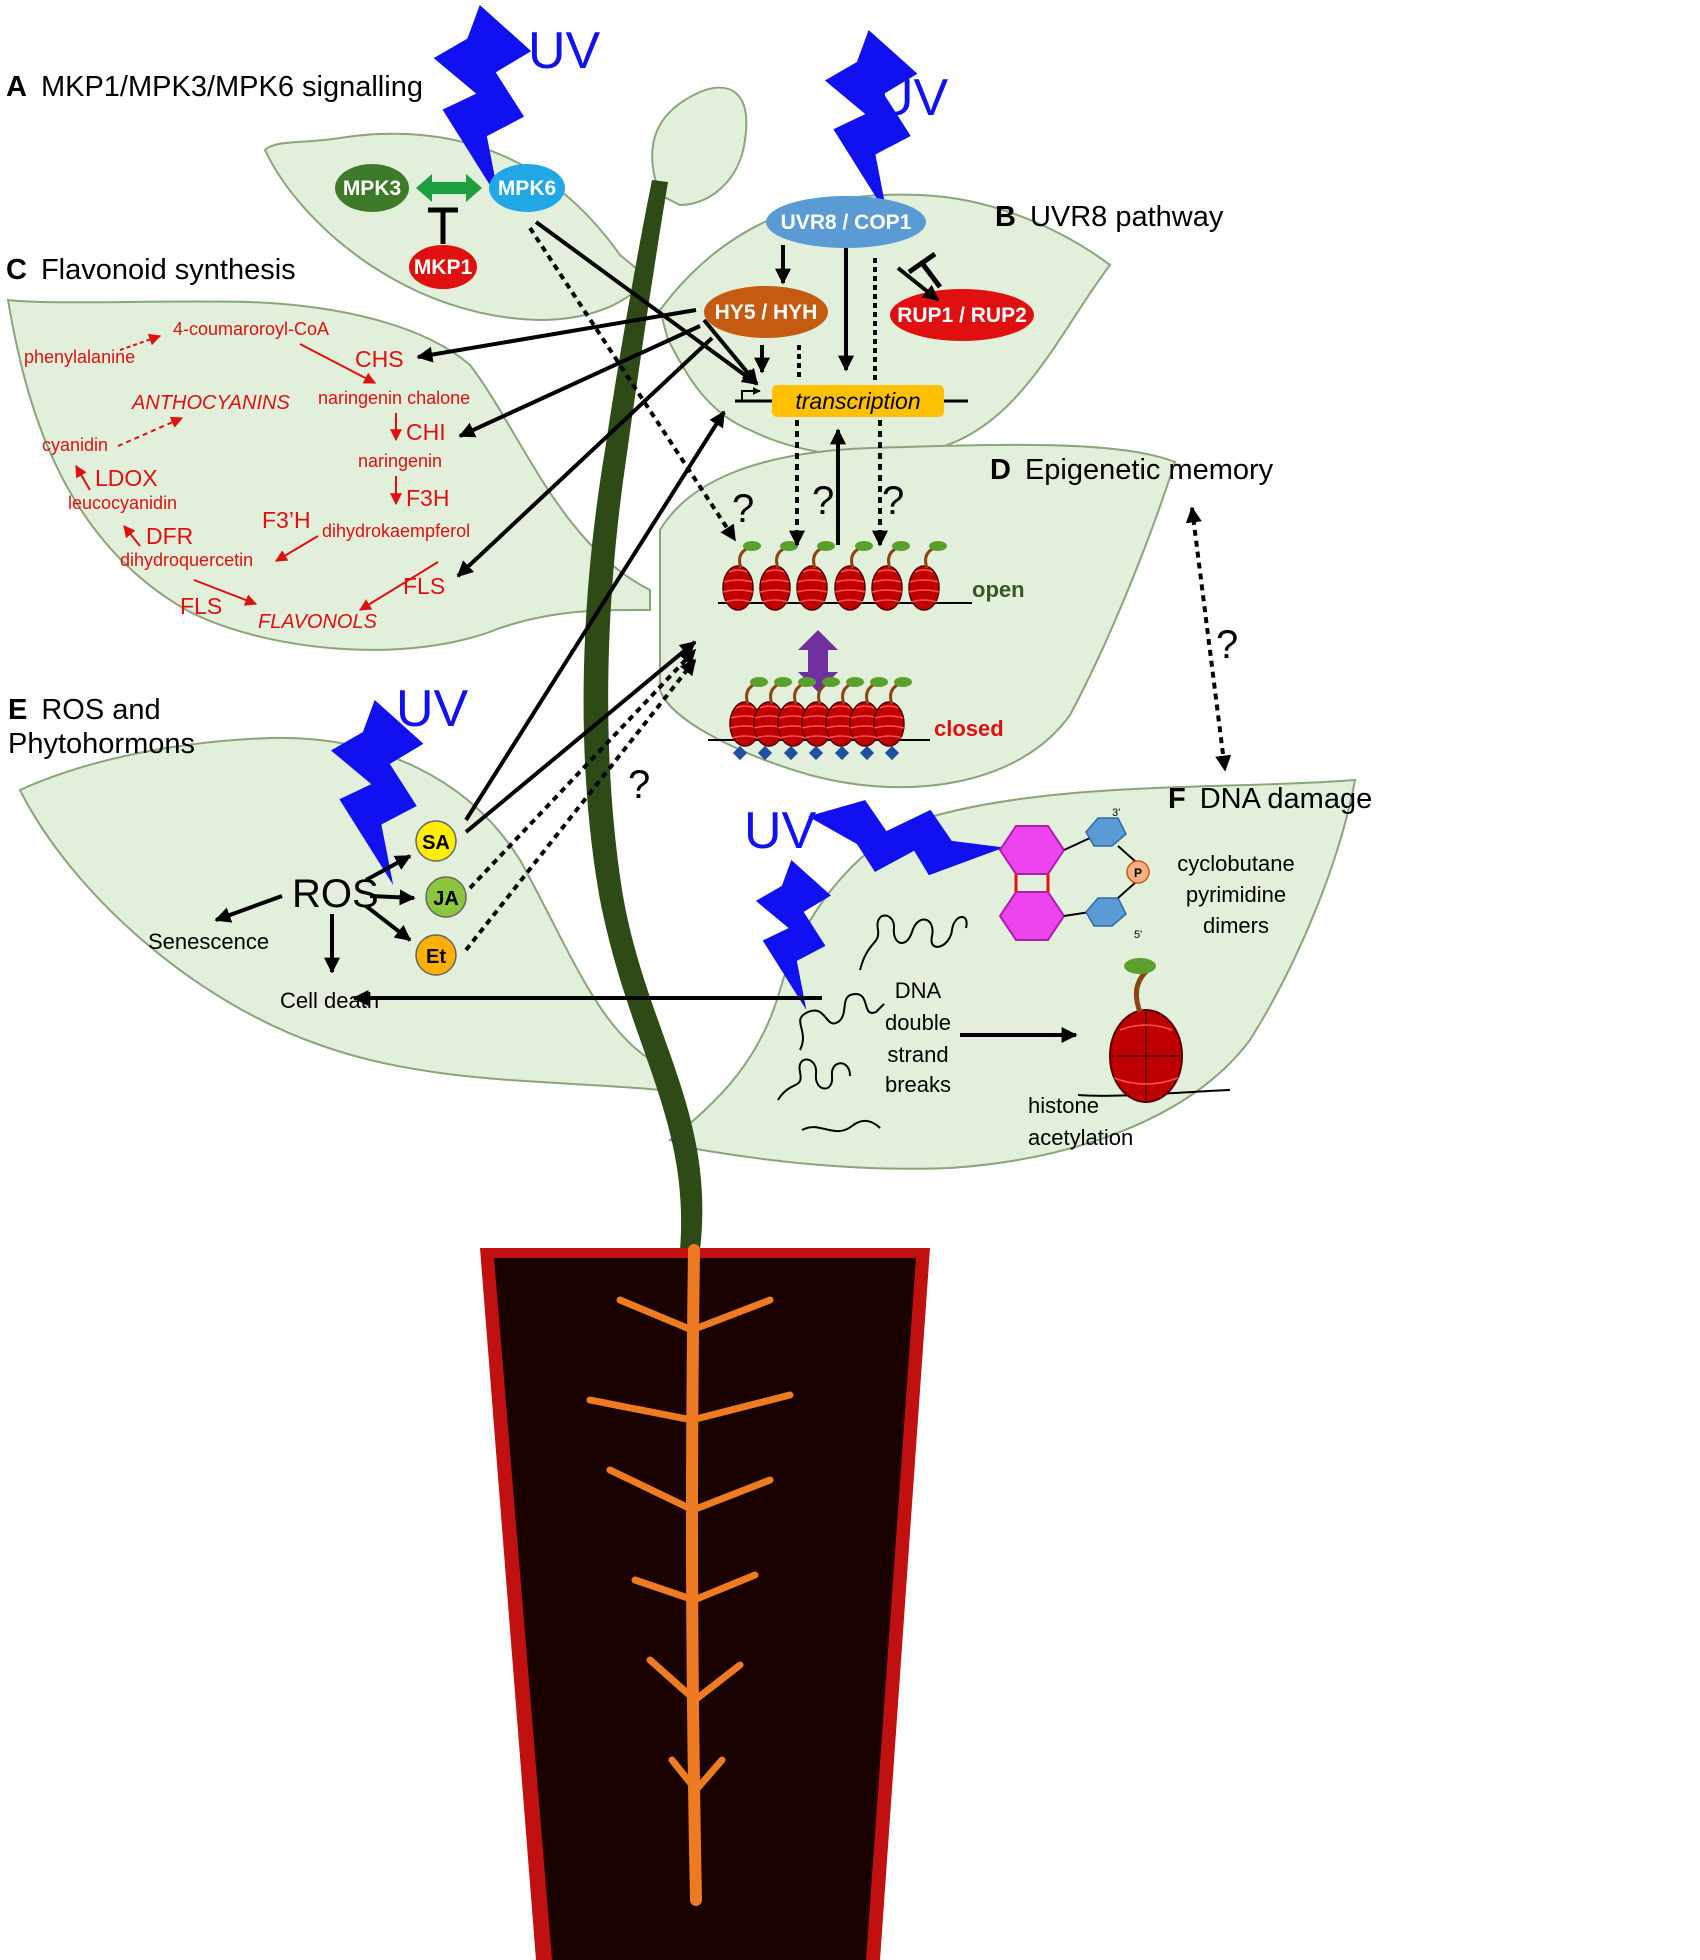  I want to click on svg-text: naringenin, so click(400, 461).